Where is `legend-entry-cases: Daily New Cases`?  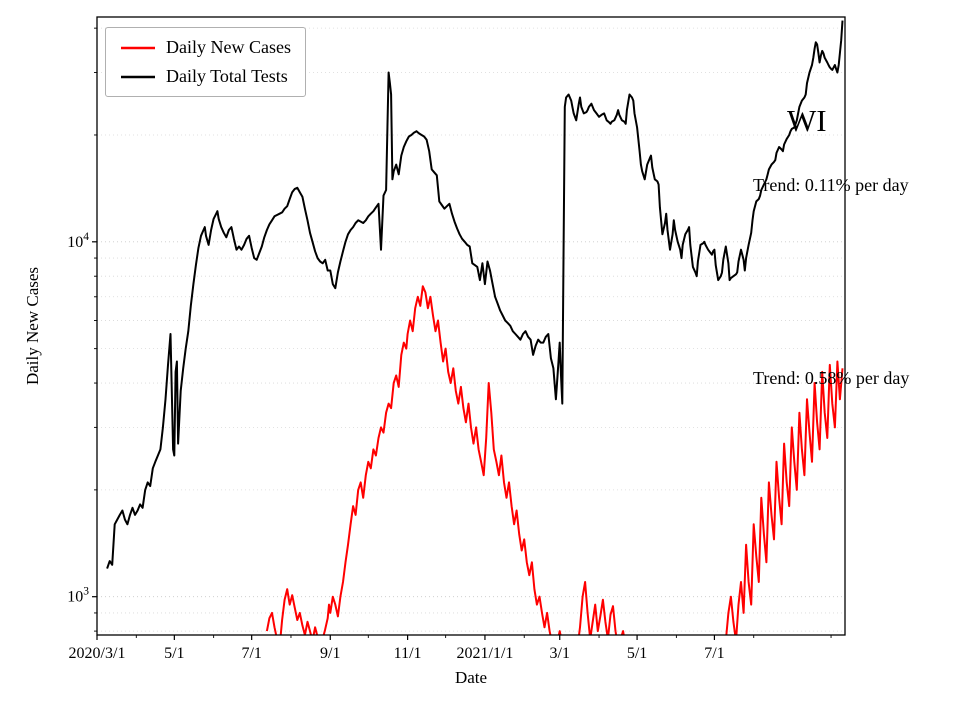 legend-entry-cases: Daily New Cases is located at coordinates (205, 47).